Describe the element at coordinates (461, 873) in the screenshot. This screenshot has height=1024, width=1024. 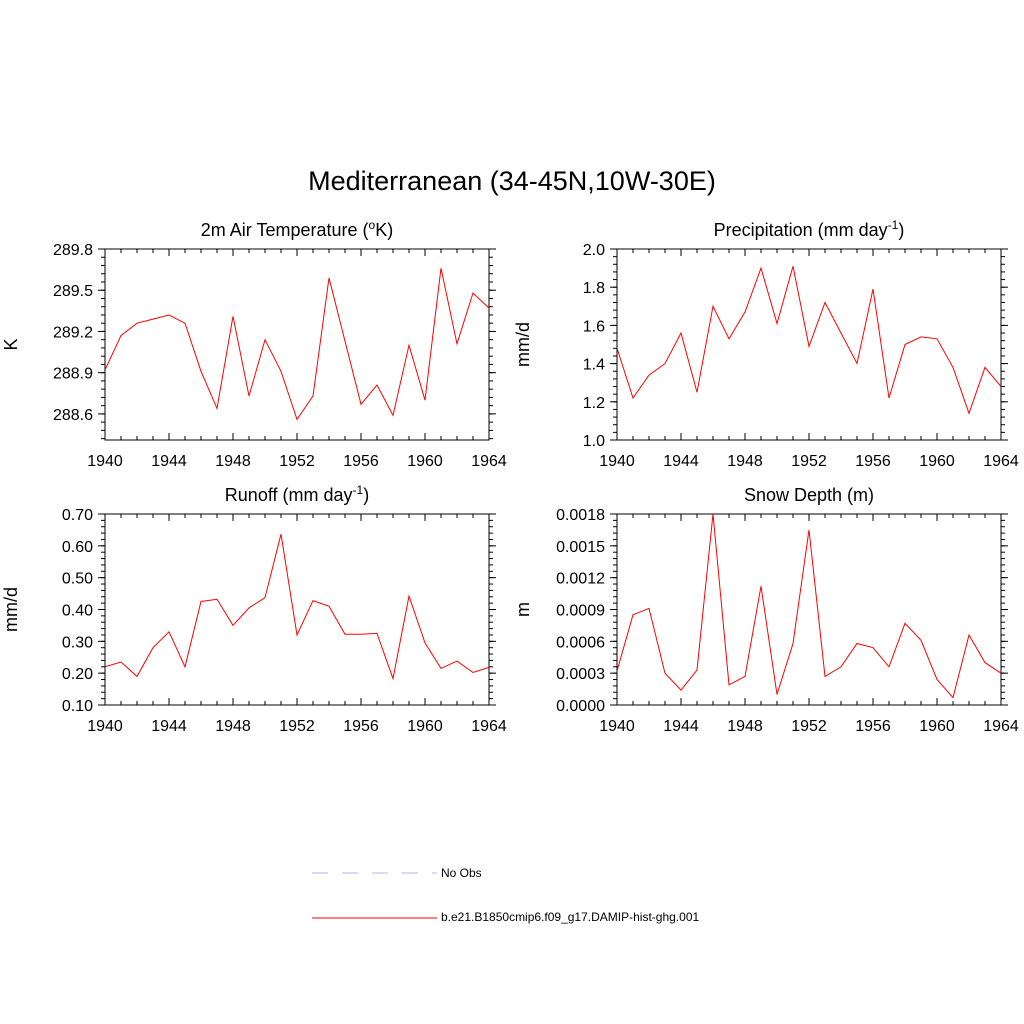
I see `legend-label-no-obs: No Obs` at that location.